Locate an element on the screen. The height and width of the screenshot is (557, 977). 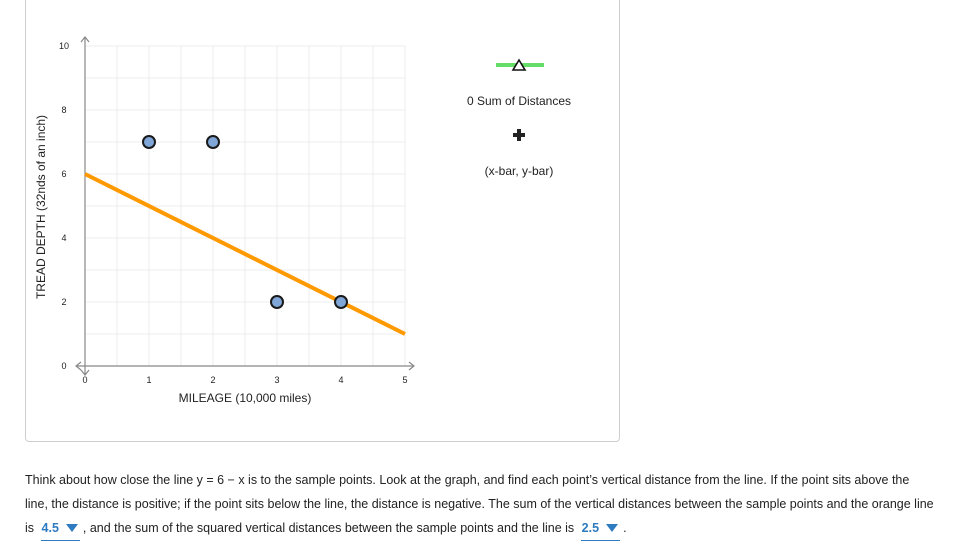
x-tick-label: 0 is located at coordinates (84, 380).